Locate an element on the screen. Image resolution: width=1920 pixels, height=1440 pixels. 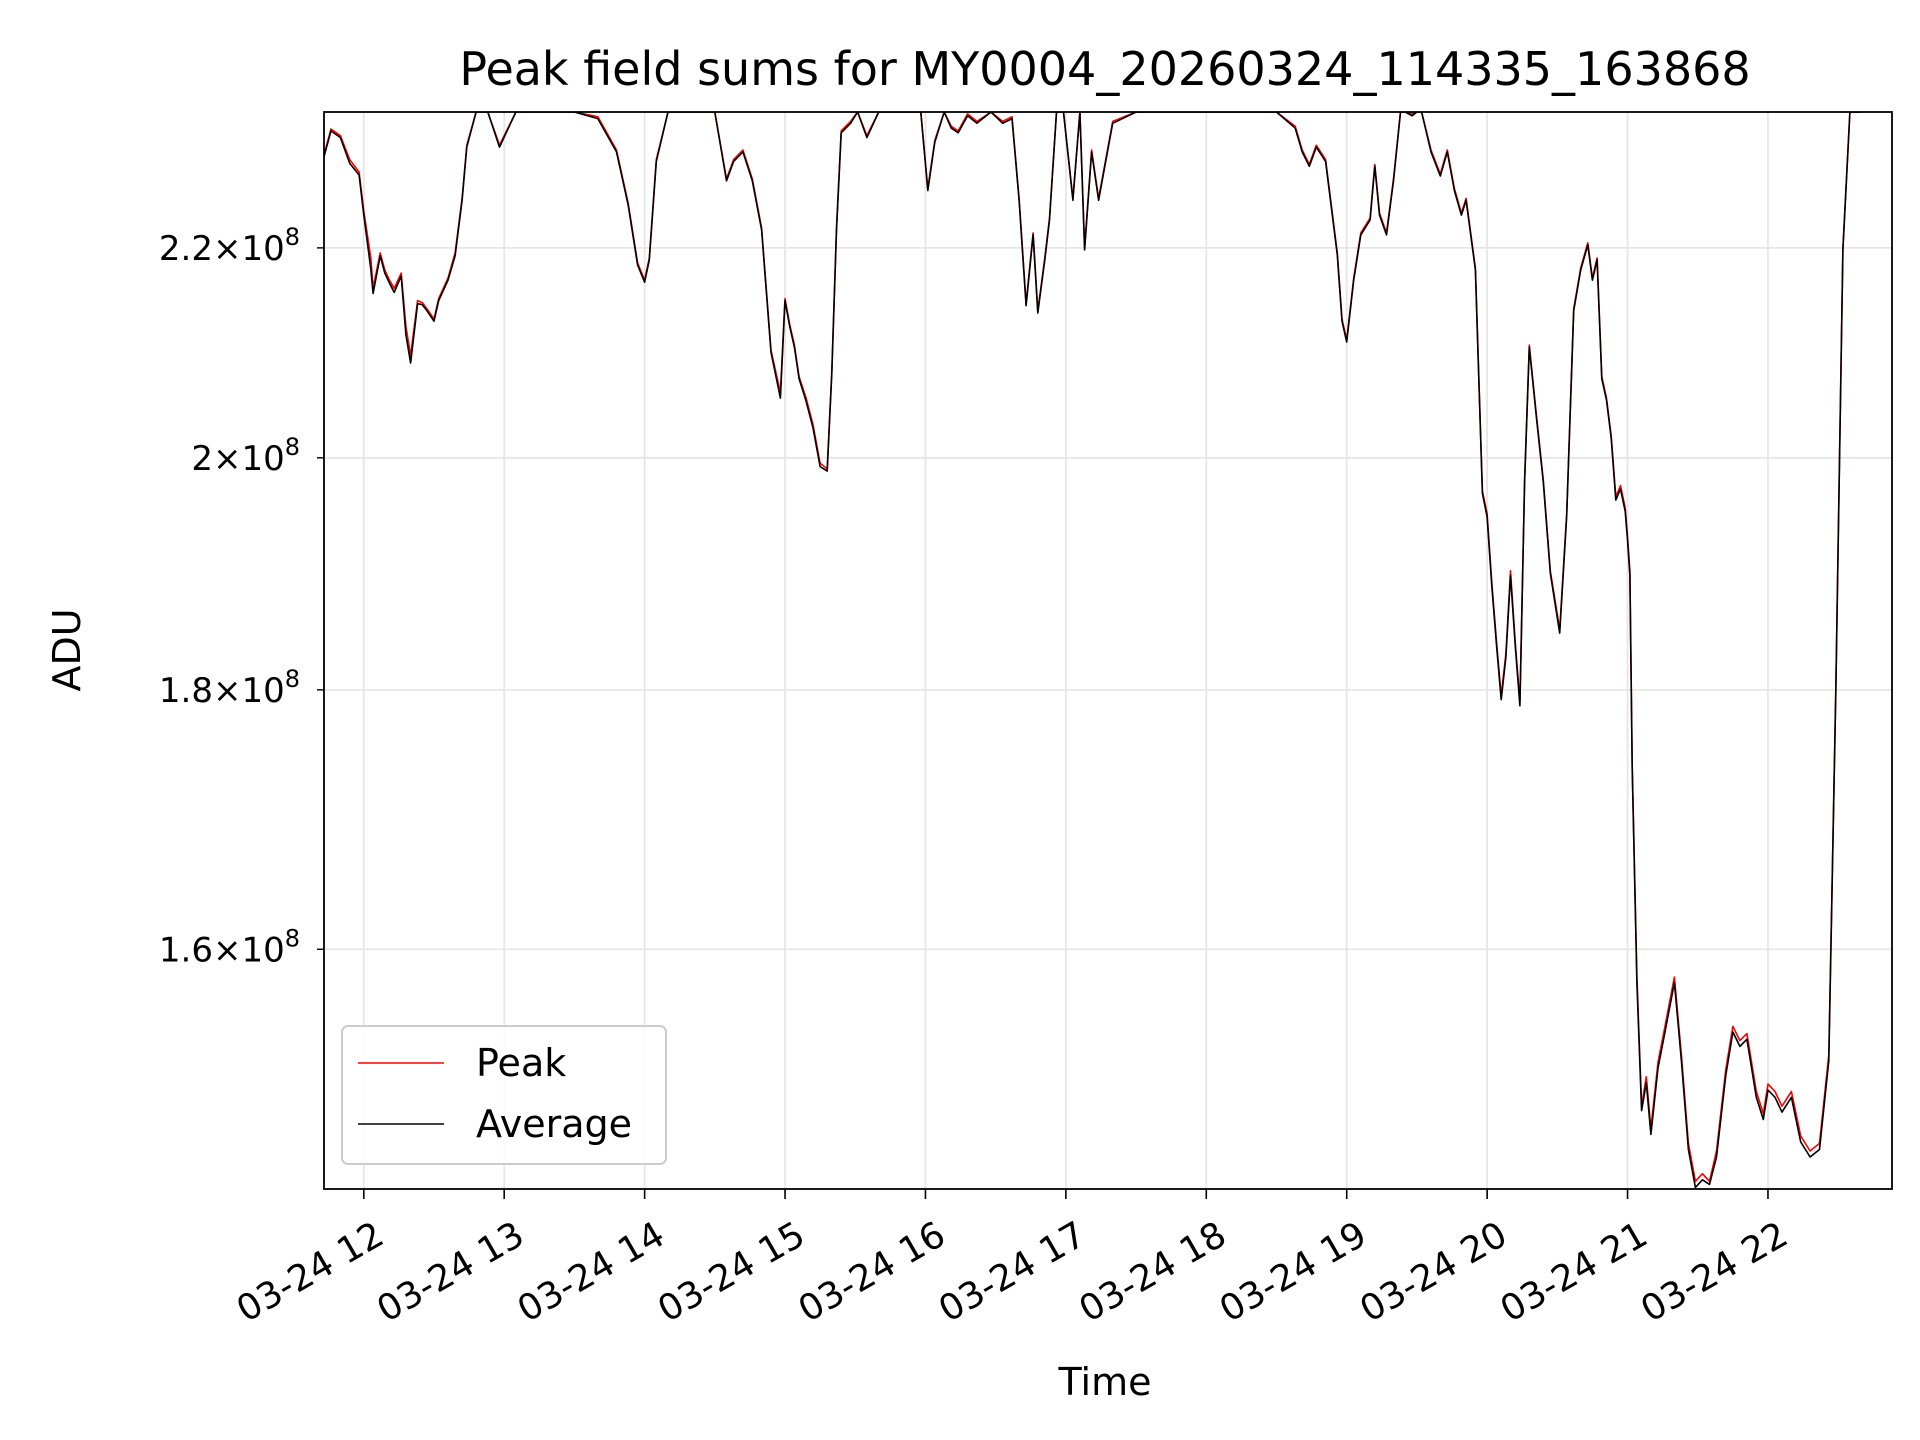
legend-average-label: Average is located at coordinates (554, 1124).